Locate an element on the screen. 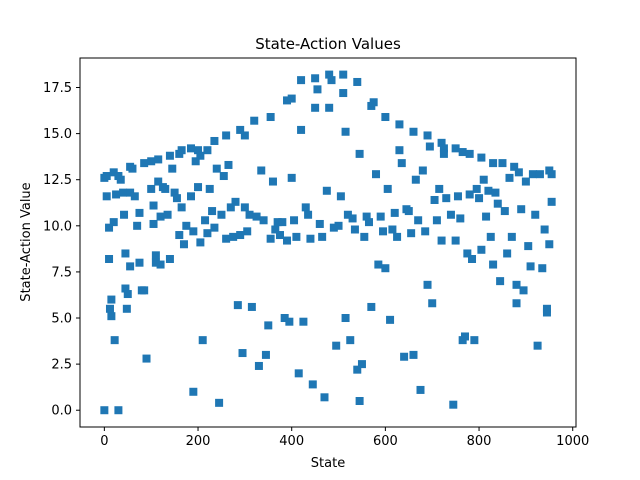 This screenshot has width=640, height=480. chart-title: State-Action Values is located at coordinates (328, 44).